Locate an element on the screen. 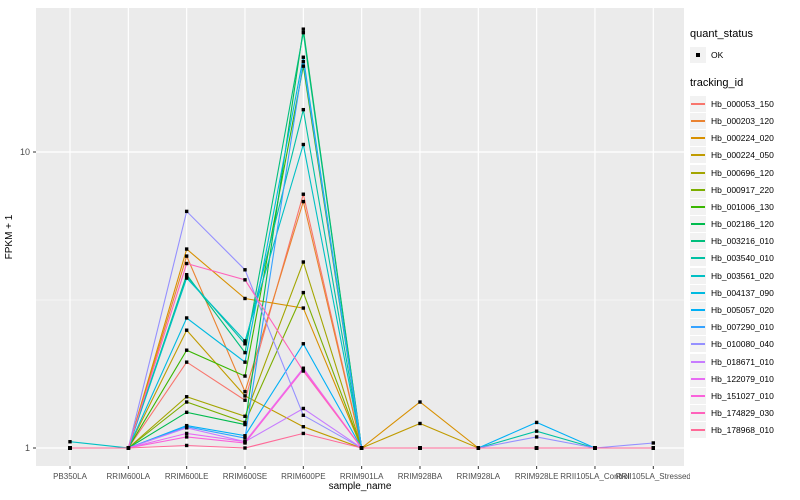  series-label: Hb_018671_010 is located at coordinates (742, 361).